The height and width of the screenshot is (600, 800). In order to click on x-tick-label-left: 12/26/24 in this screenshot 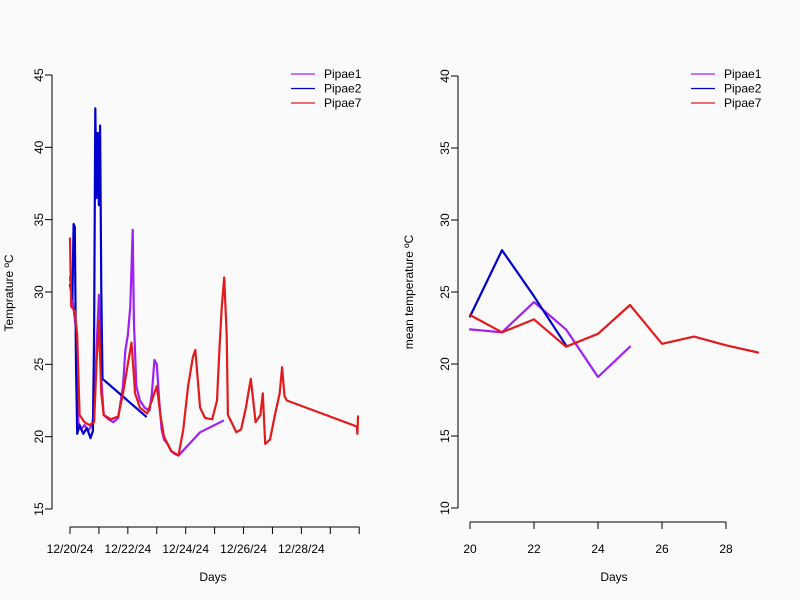, I will do `click(243, 549)`.